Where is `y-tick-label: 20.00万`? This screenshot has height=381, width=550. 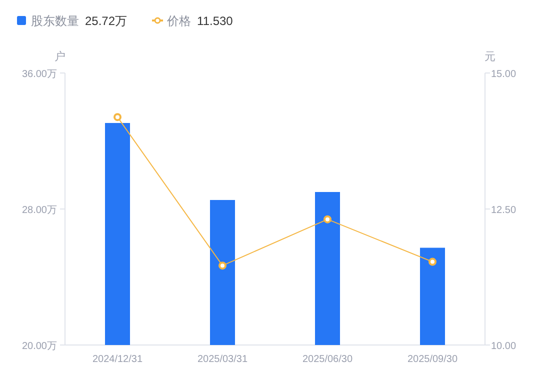
y-tick-label: 20.00万 is located at coordinates (39, 346).